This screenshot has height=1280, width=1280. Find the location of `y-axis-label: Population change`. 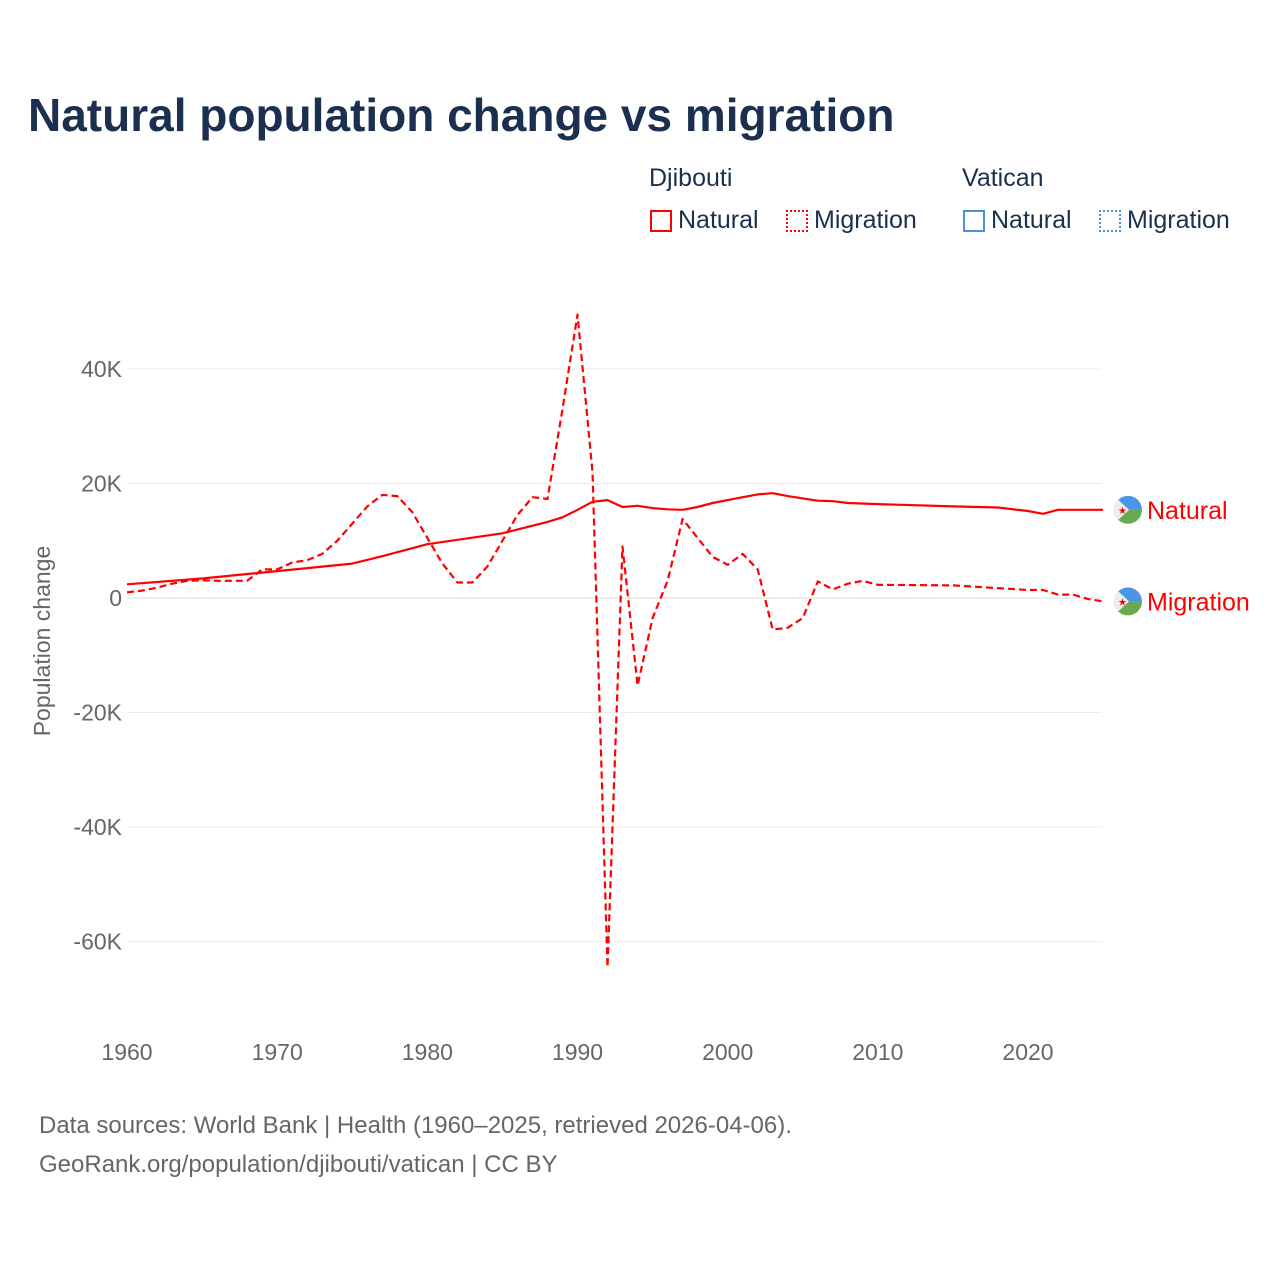

y-axis-label: Population change is located at coordinates (42, 641).